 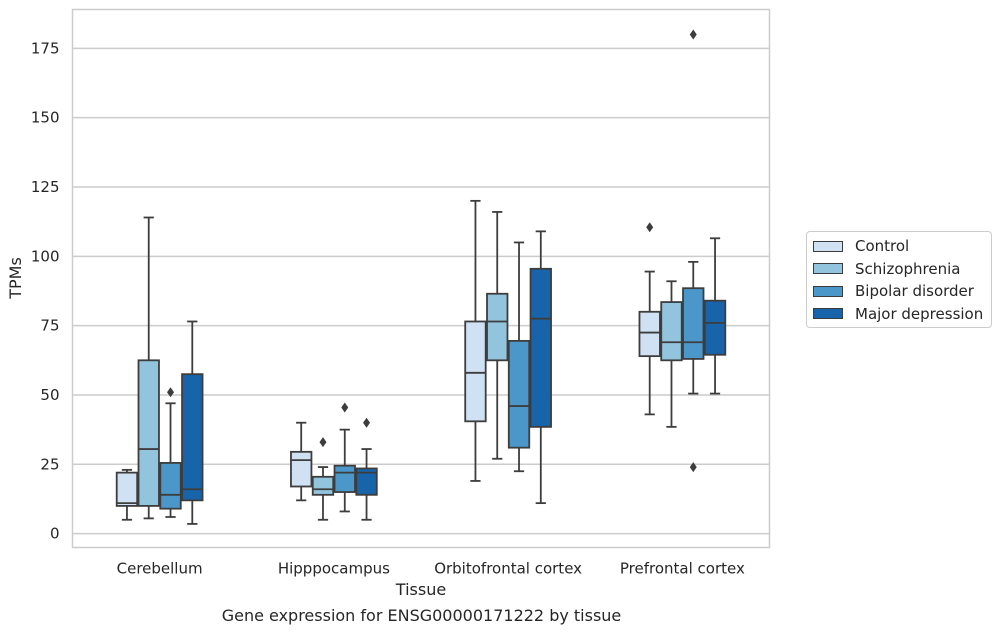 I want to click on y-tick-label: 25, so click(x=49, y=464).